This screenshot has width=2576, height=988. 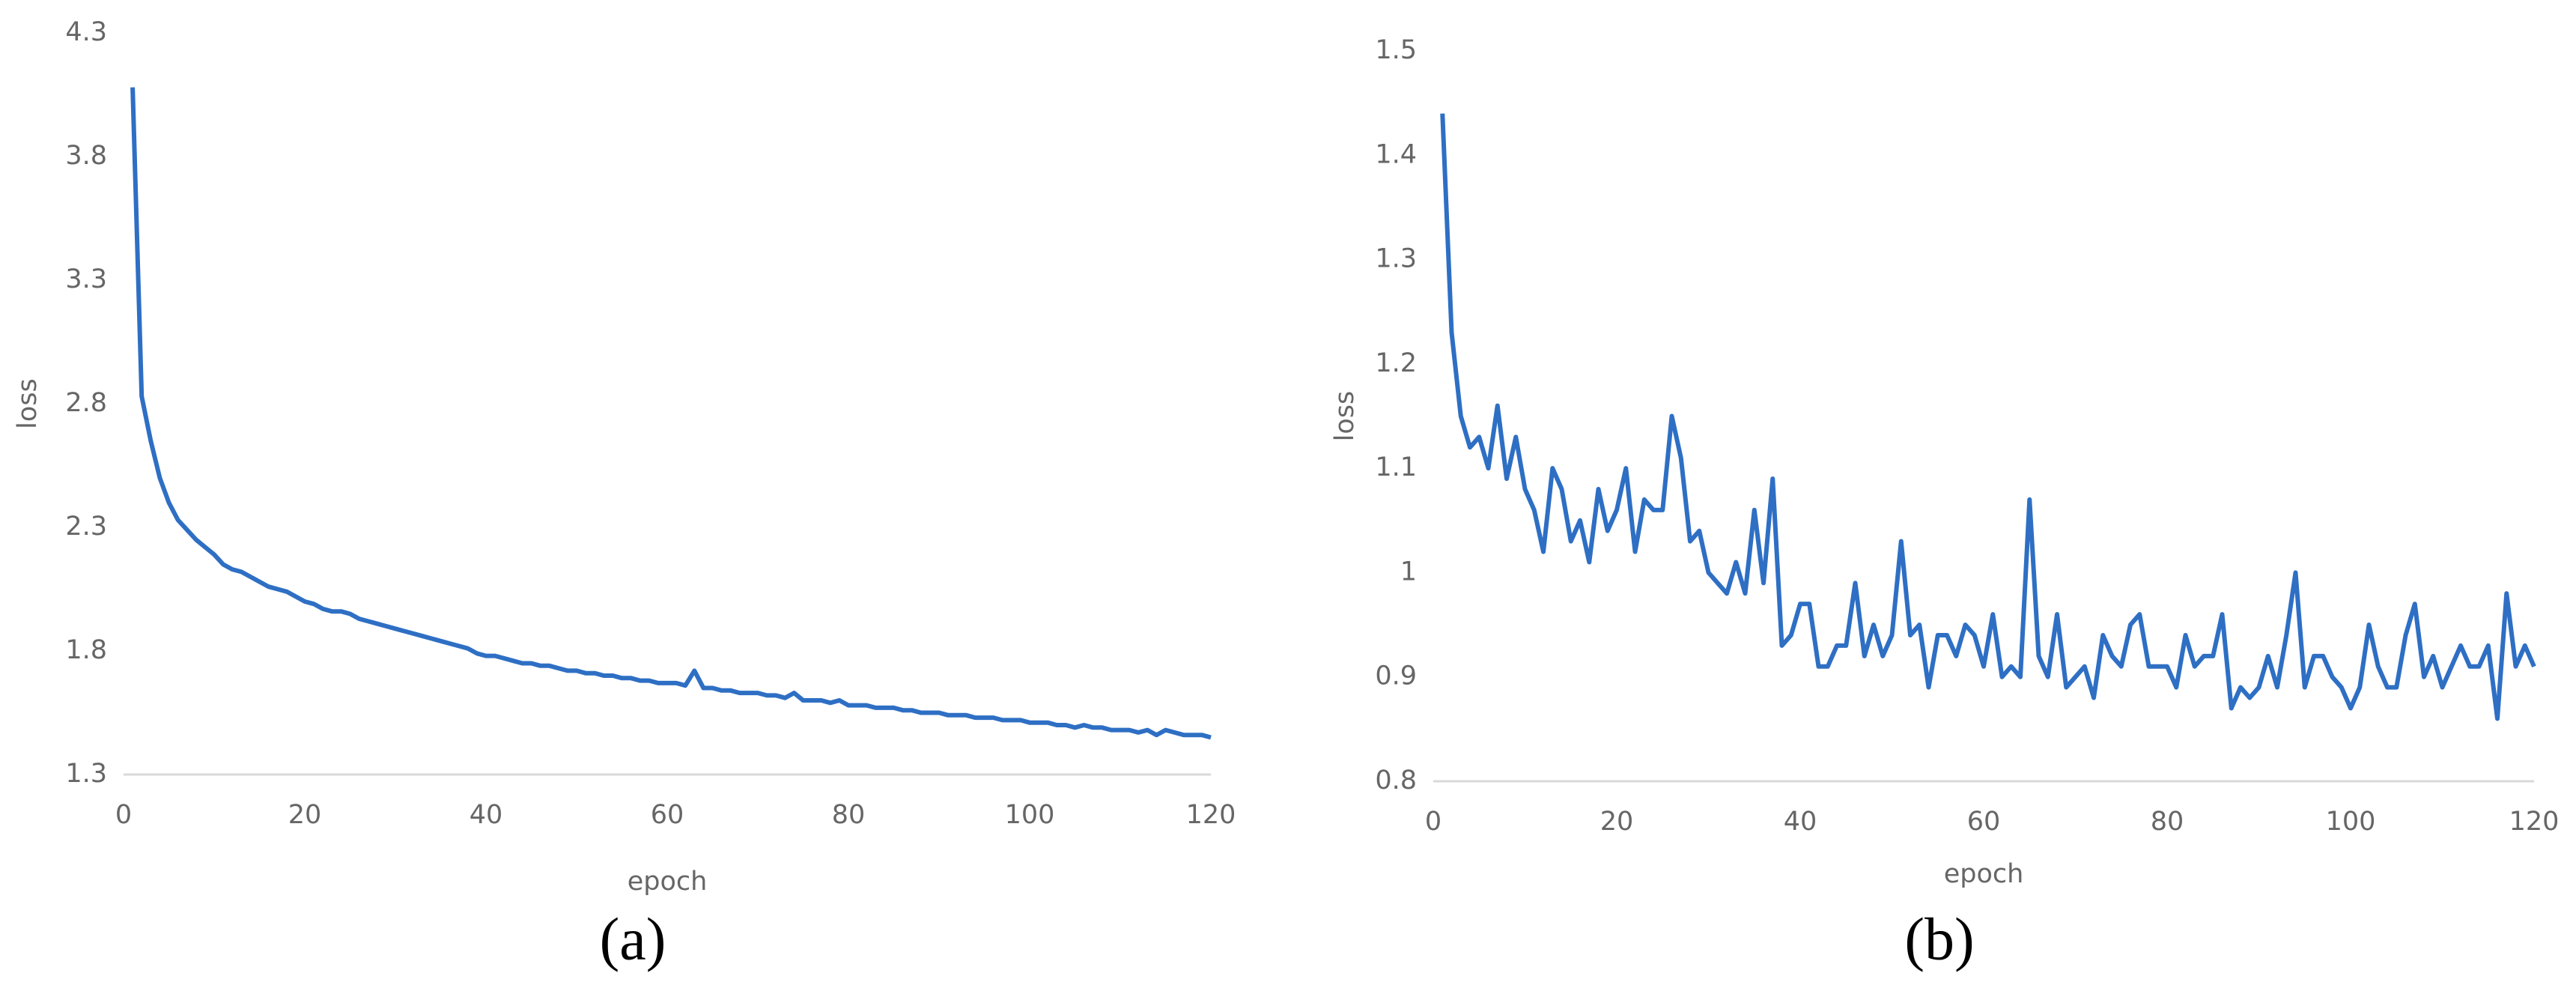 What do you see at coordinates (1939, 939) in the screenshot?
I see `caption: (b)` at bounding box center [1939, 939].